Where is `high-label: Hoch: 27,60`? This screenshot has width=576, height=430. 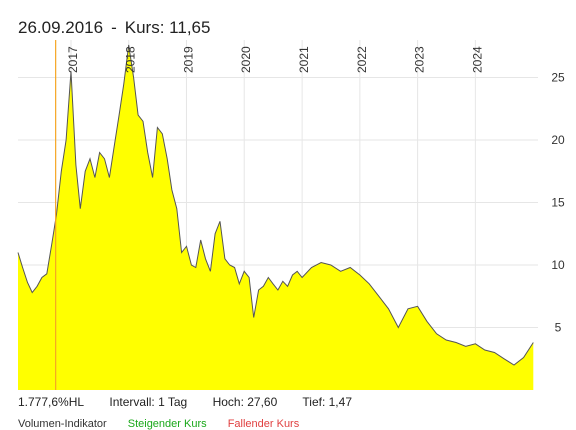
high-label: Hoch: 27,60 is located at coordinates (245, 402).